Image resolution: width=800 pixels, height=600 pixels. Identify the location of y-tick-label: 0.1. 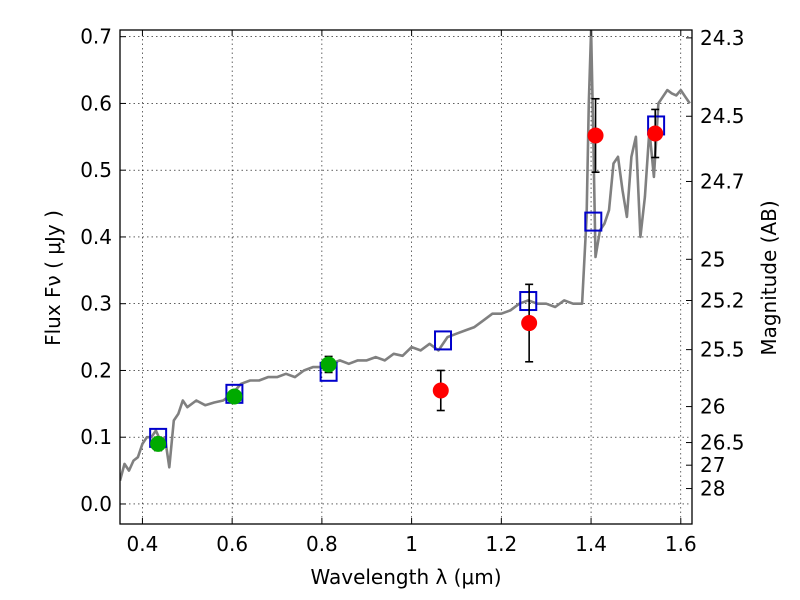
(96, 437).